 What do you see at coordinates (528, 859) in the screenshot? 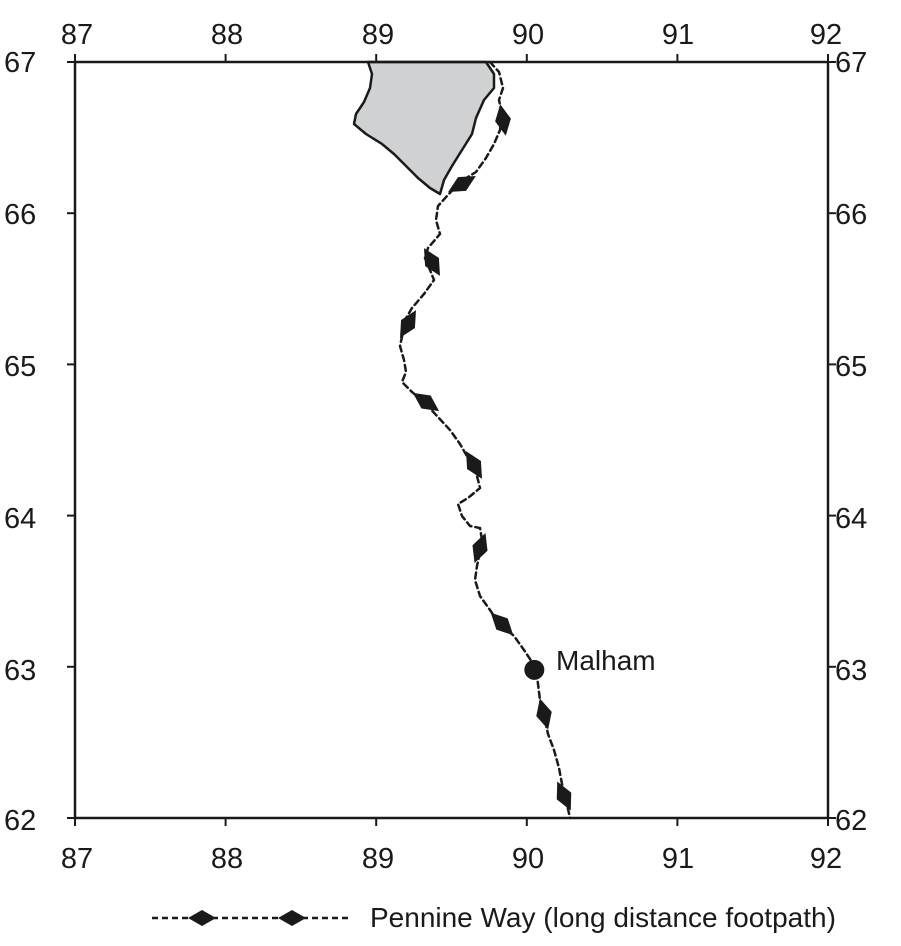
I see `x-tick-label-bottom: 90` at bounding box center [528, 859].